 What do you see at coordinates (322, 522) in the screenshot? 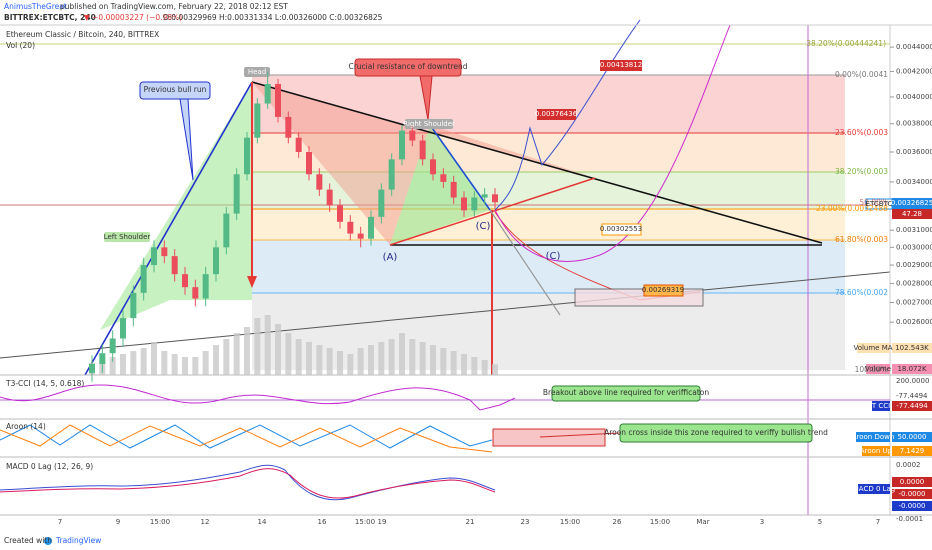
I see `x-tick-label: 16` at bounding box center [322, 522].